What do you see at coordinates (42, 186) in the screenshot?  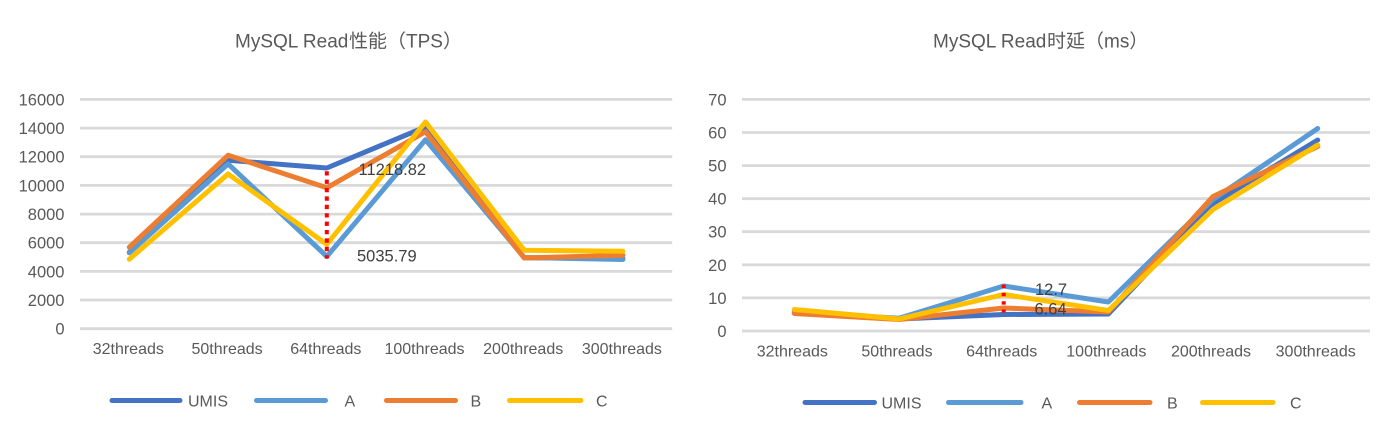 I see `svg-text: 10000` at bounding box center [42, 186].